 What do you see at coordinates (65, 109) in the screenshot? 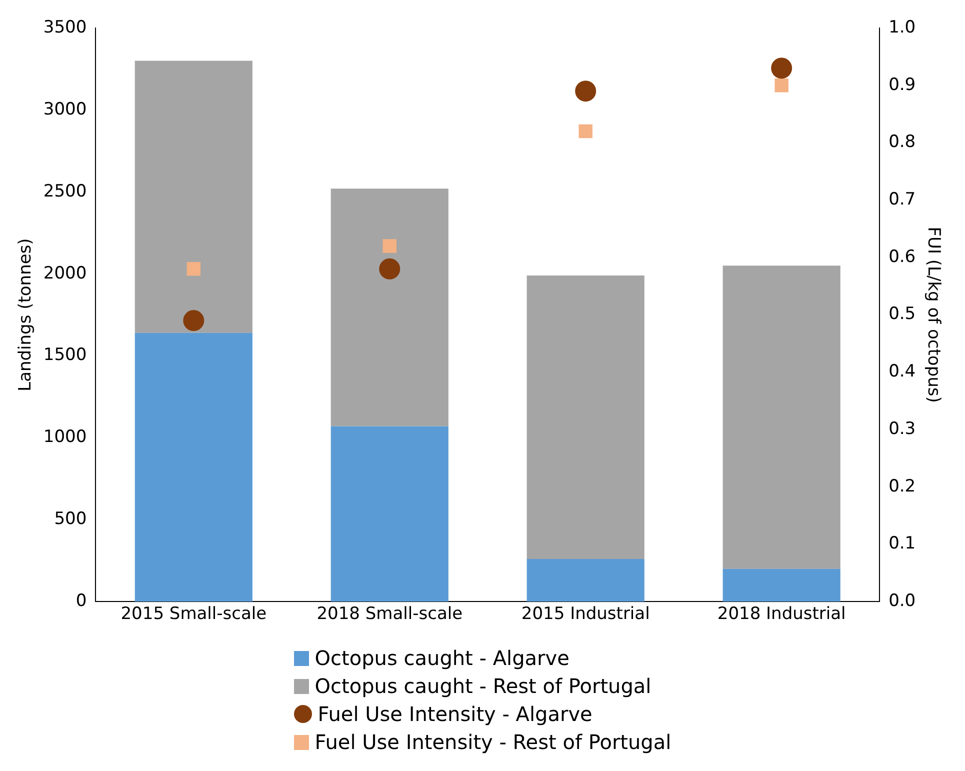
I see `y-tick-label: 3000` at bounding box center [65, 109].